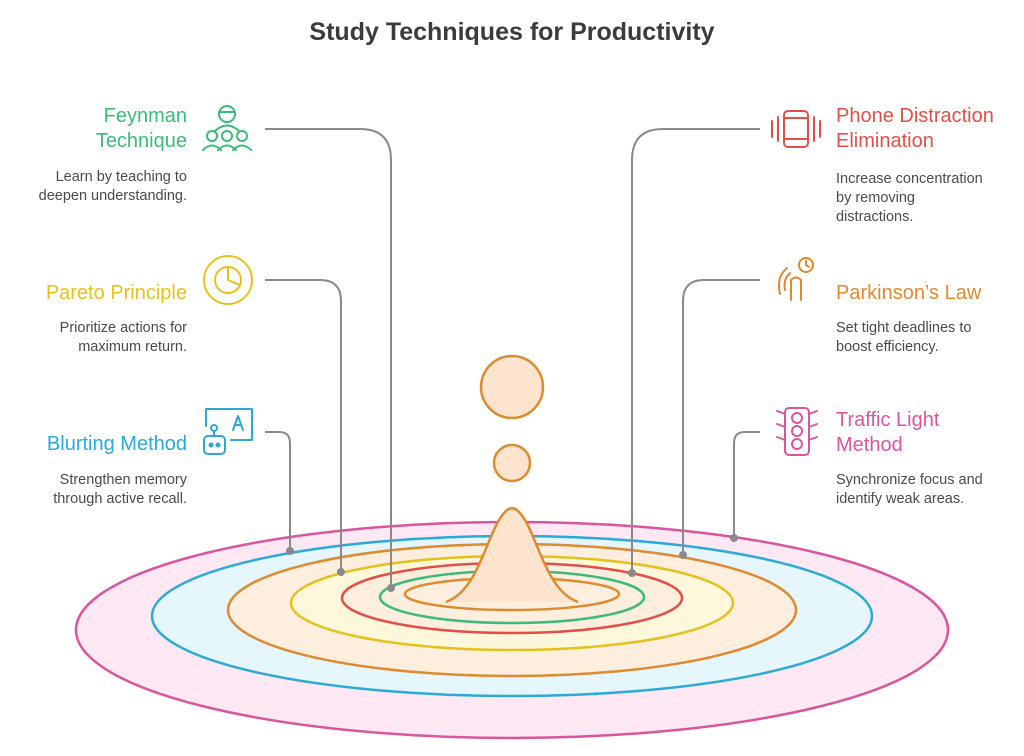  I want to click on blurting-title: Blurting Method, so click(116, 444).